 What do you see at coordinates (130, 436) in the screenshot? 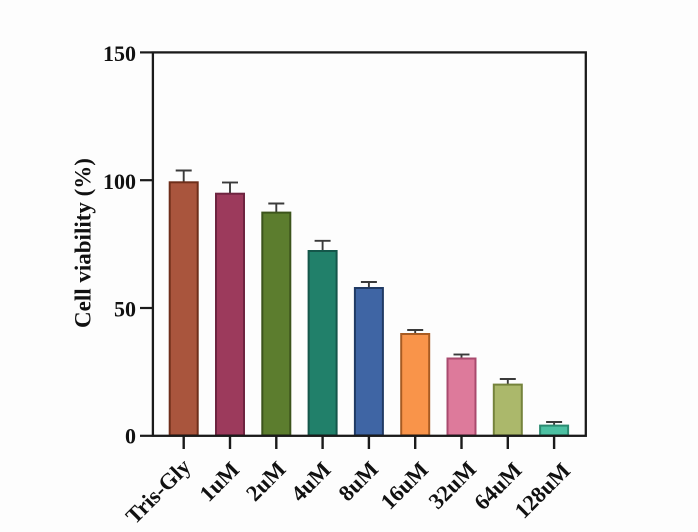
I see `svg-text: 0` at bounding box center [130, 436].